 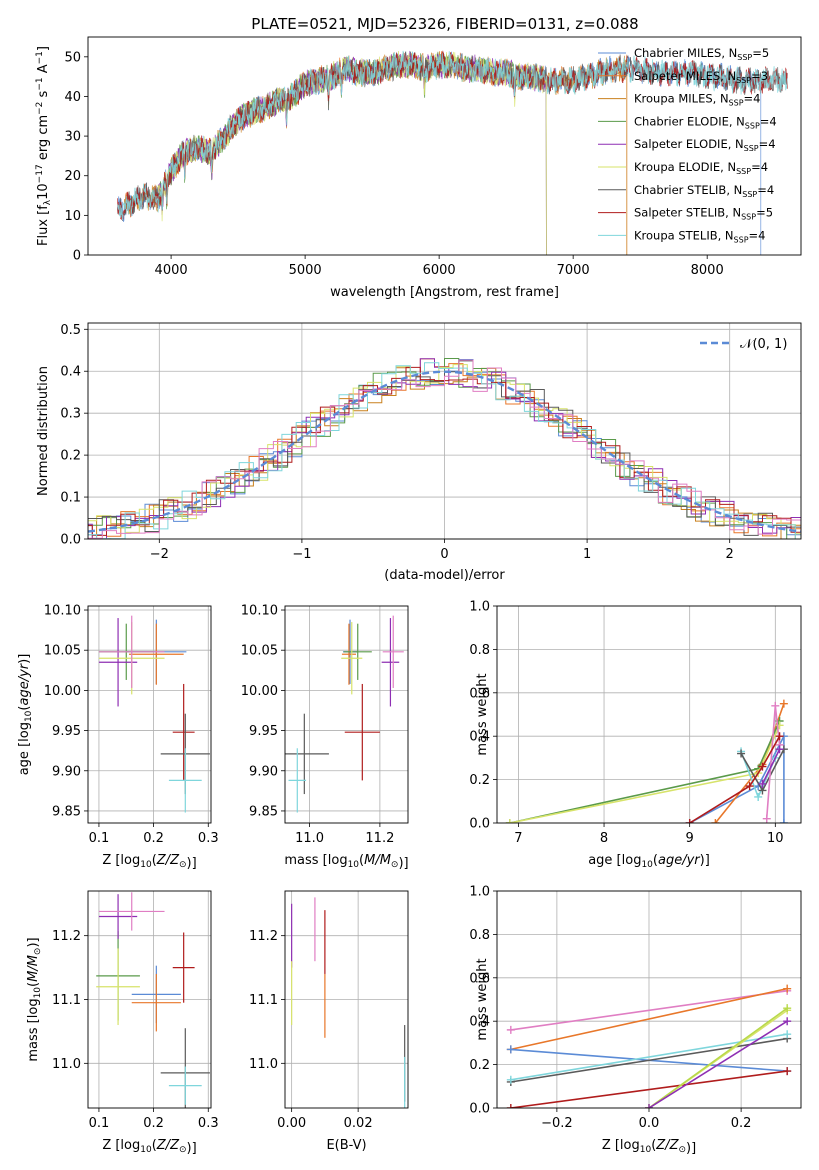 I want to click on y-tick-label: 9.85, so click(x=66, y=811).